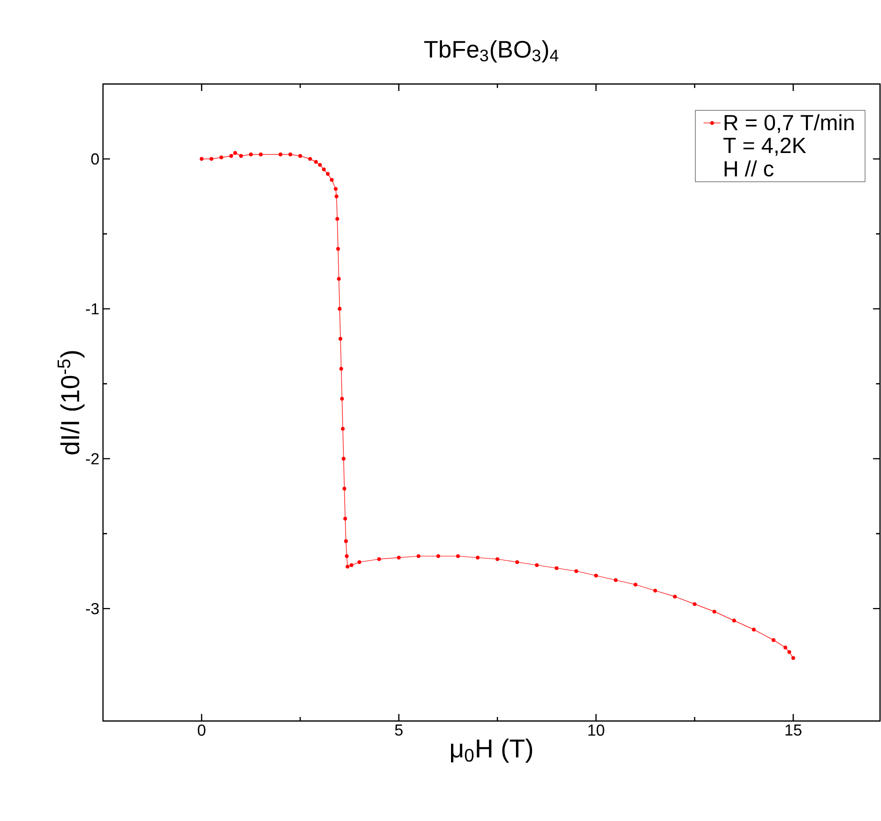 This screenshot has height=821, width=881. I want to click on y-tick-label: 0, so click(95, 159).